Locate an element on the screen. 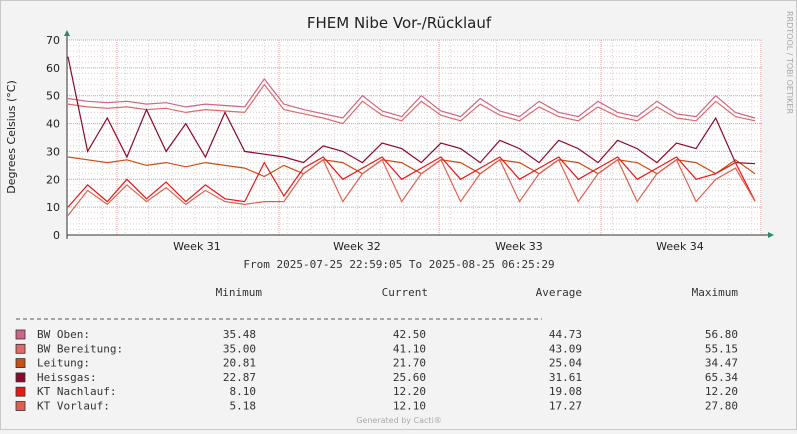 The height and width of the screenshot is (434, 797). legend-value-maximum: 12.20 is located at coordinates (721, 391).